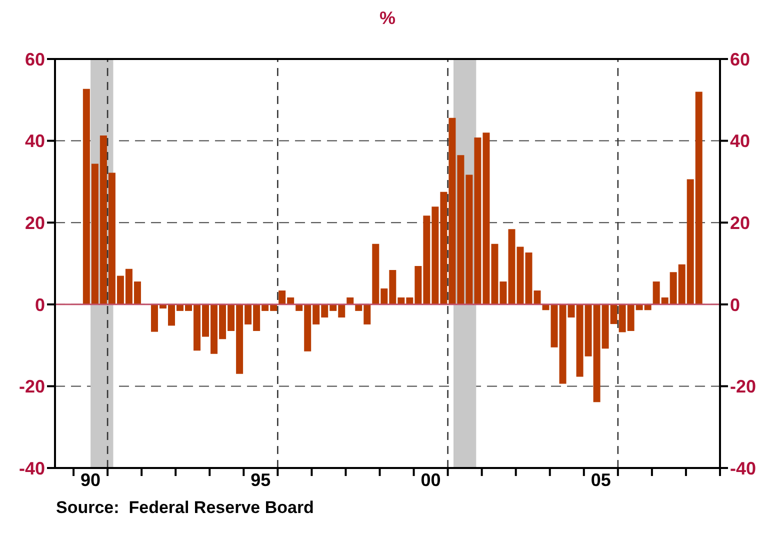  Describe the element at coordinates (39, 304) in the screenshot. I see `y-tick-label: 0` at that location.